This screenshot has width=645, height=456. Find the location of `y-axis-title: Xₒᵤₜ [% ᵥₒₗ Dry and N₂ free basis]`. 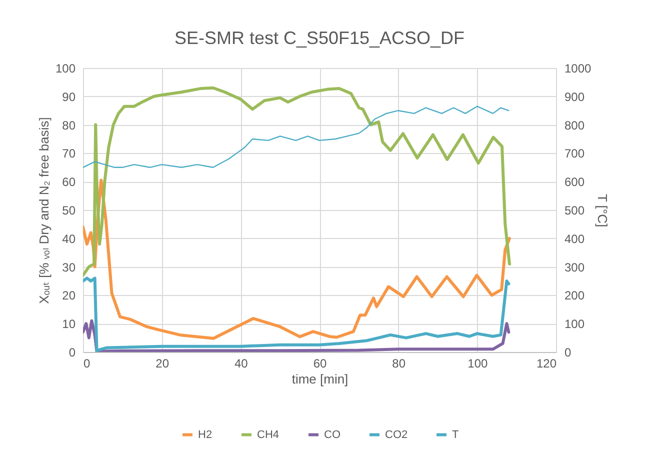

y-axis-title: Xₒᵤₜ [% ᵥₒₗ Dry and N₂ free basis] is located at coordinates (44, 210).